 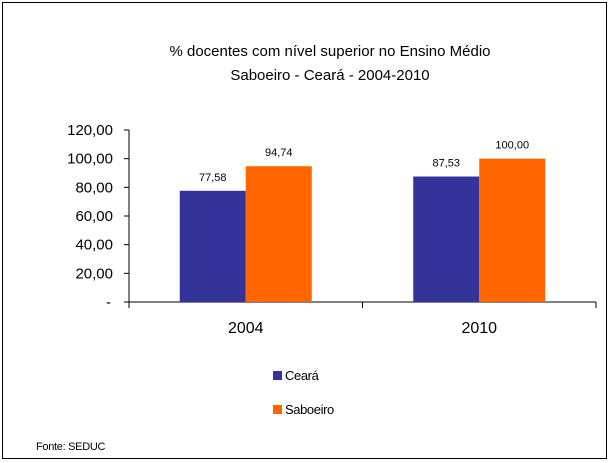 I want to click on bar-cear--2004, so click(x=212, y=246).